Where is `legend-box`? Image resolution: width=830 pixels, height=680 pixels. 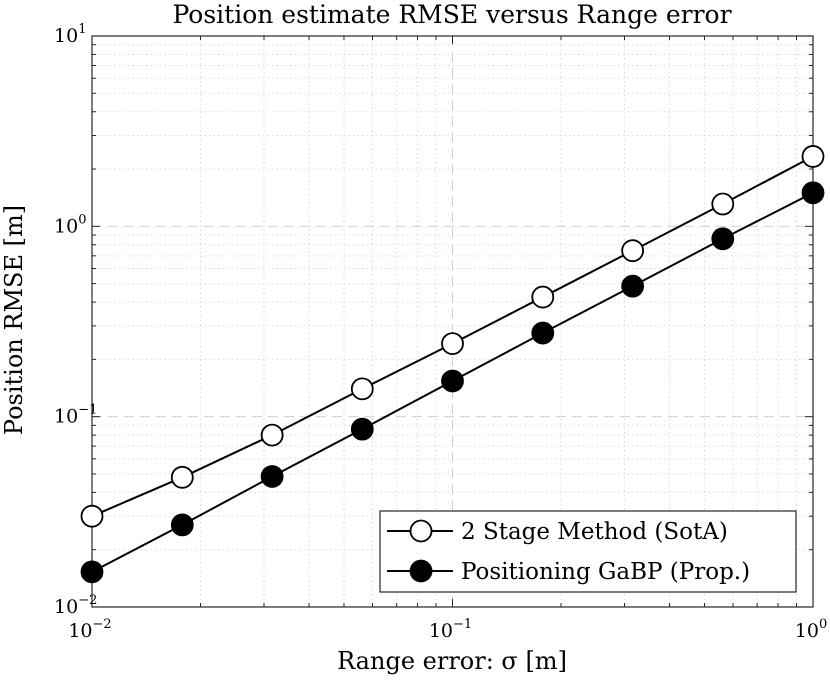 legend-box is located at coordinates (588, 551).